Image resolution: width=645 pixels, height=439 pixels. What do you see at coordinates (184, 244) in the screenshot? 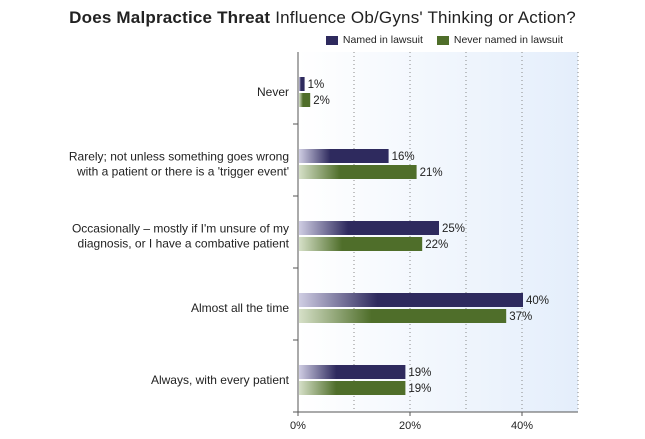
I see `category-label: diagnosis, or I have a combative patient` at bounding box center [184, 244].